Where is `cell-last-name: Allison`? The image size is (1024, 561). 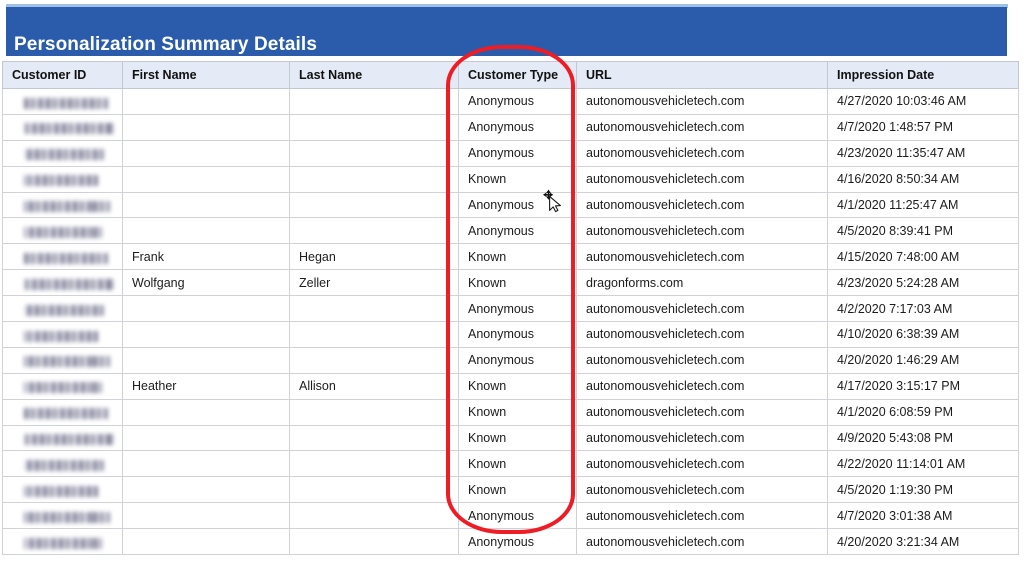 cell-last-name: Allison is located at coordinates (374, 386).